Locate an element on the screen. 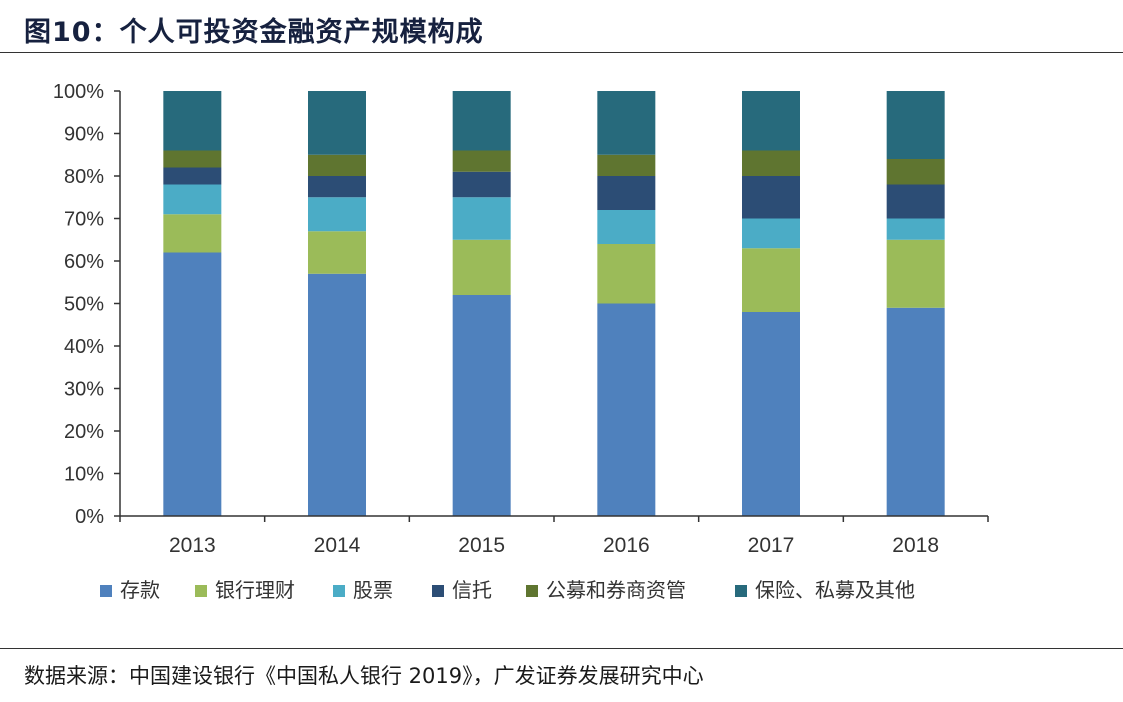 This screenshot has width=1123, height=702. y-tick-label: 20% is located at coordinates (84, 432).